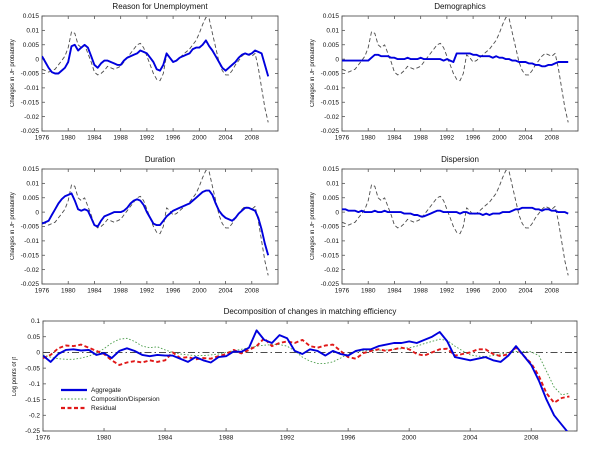 This screenshot has height=461, width=600. What do you see at coordinates (35, 415) in the screenshot?
I see `y-tick-label: -0.2` at bounding box center [35, 415].